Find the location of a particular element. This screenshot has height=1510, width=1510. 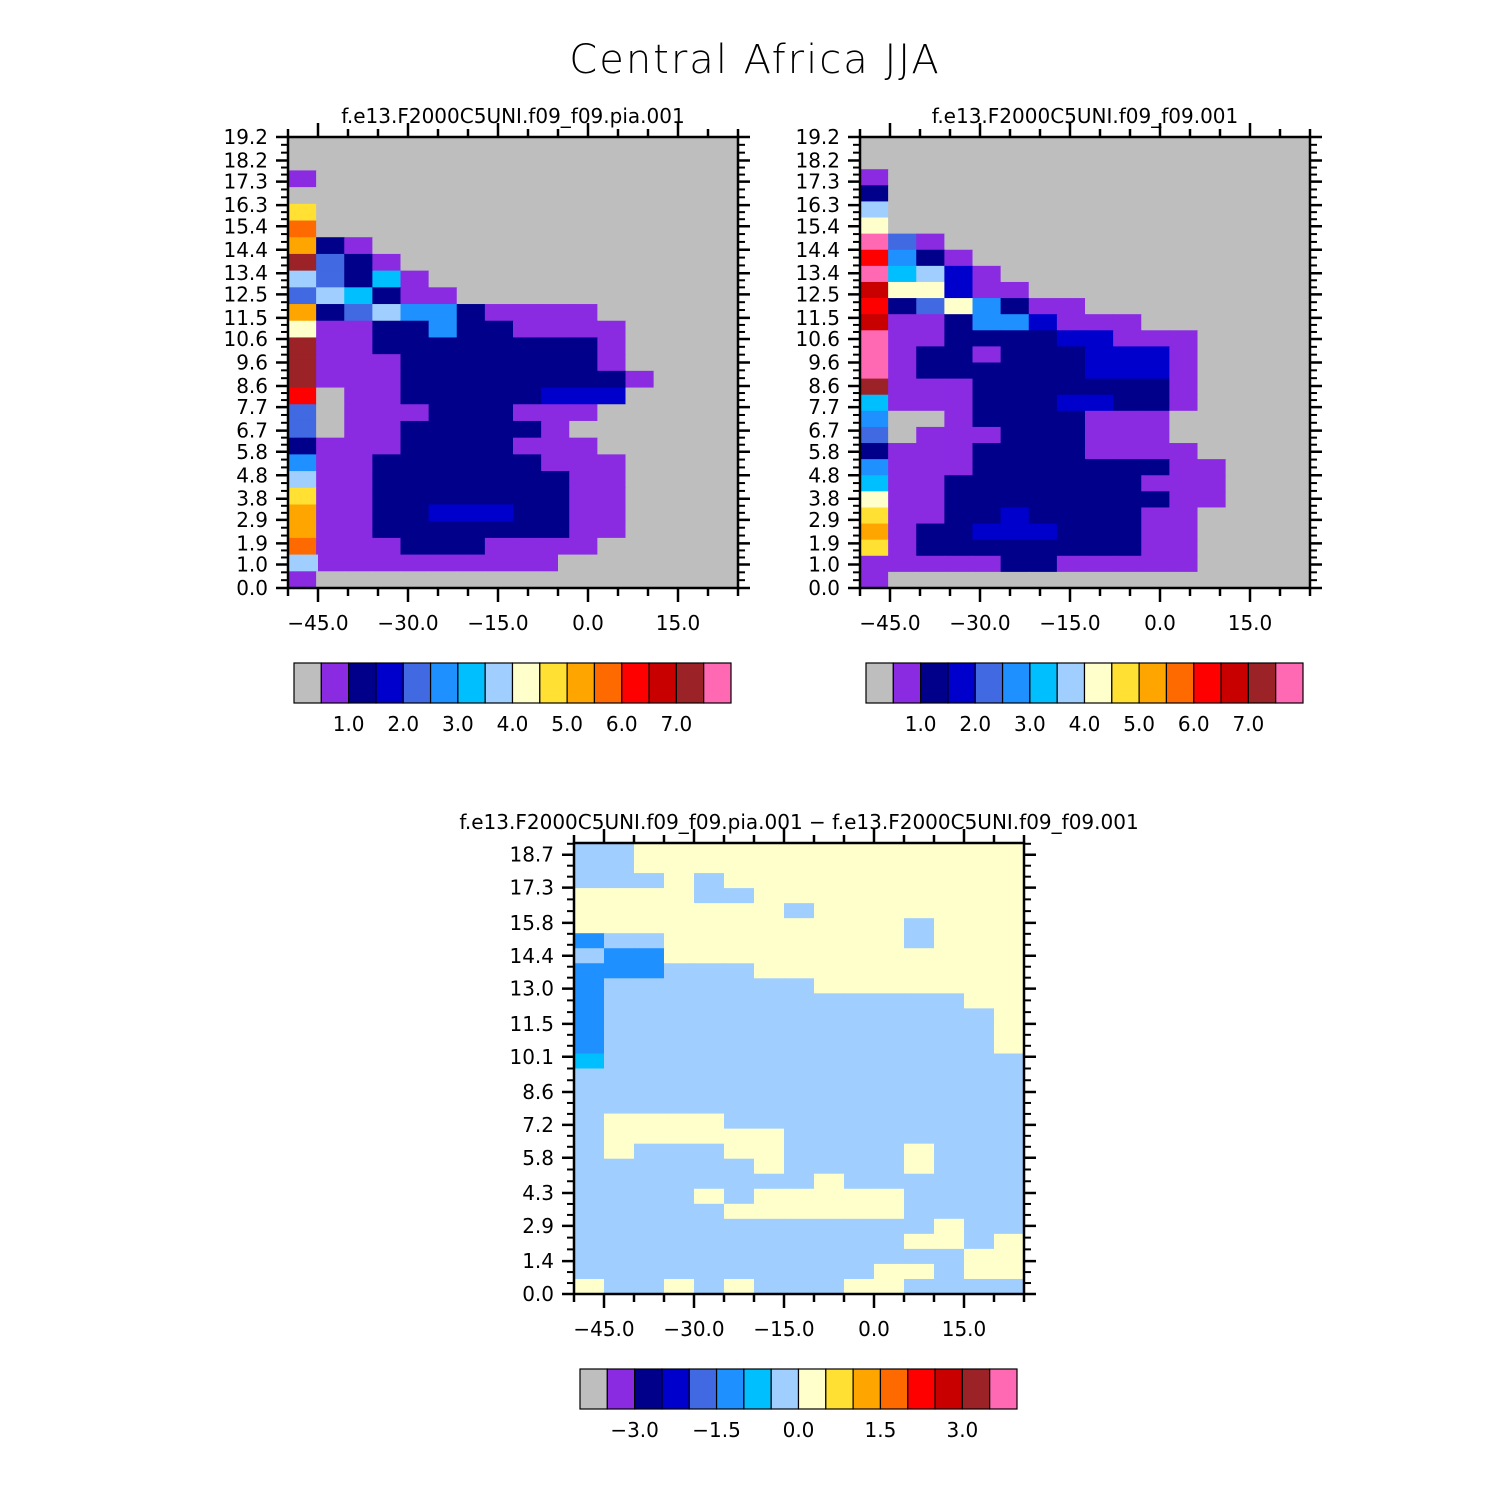

y-tick-label: 13.0 is located at coordinates (531, 989).